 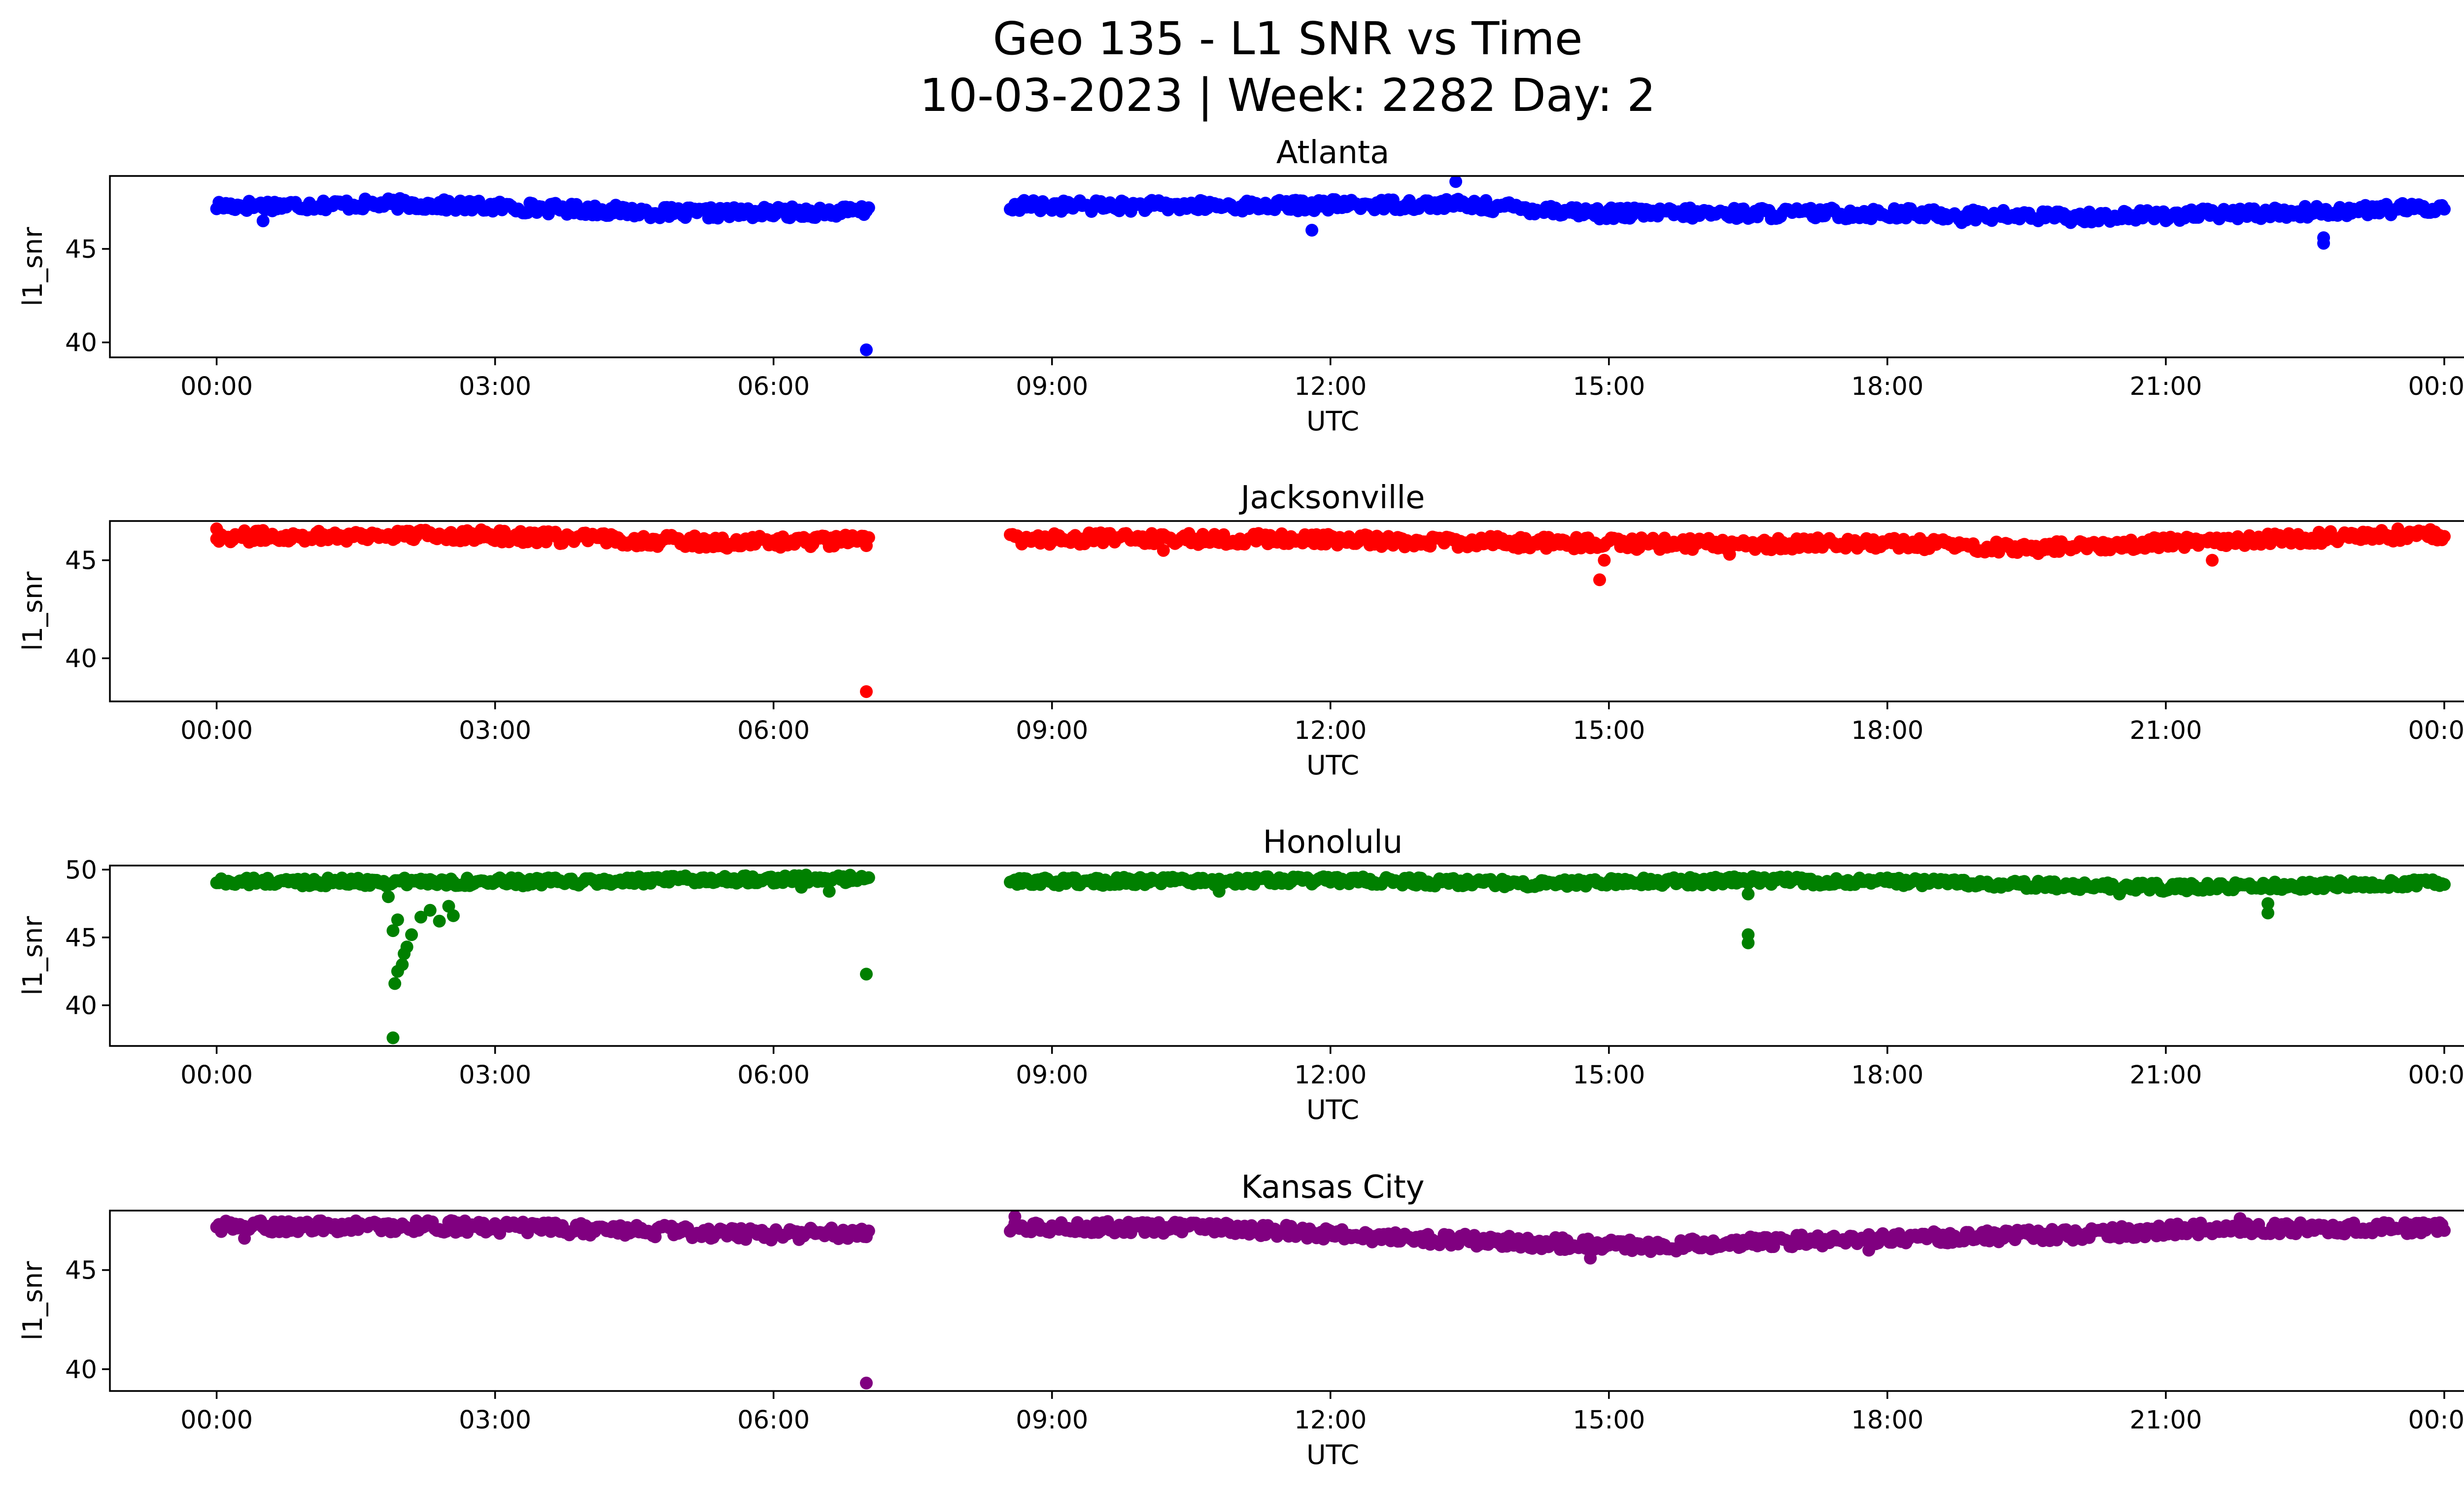 I want to click on subplot-title: Jacksonville, so click(x=1332, y=498).